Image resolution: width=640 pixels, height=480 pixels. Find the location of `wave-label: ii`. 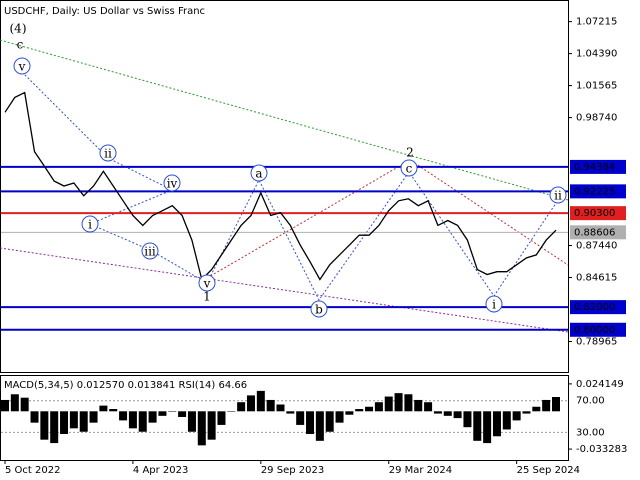

wave-label: ii is located at coordinates (108, 154).